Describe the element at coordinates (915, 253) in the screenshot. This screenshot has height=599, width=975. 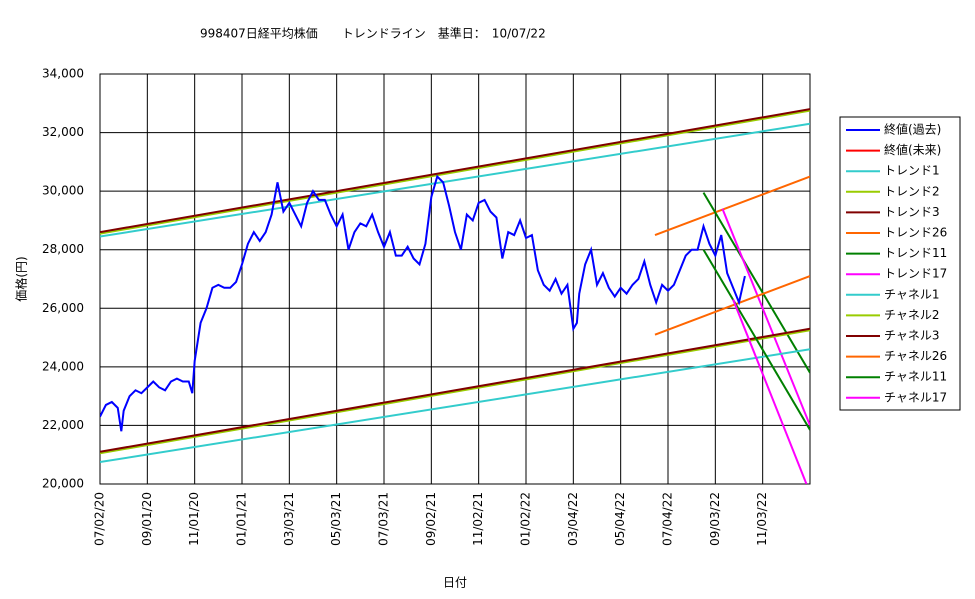
I see `legend-label: トレンド11` at that location.